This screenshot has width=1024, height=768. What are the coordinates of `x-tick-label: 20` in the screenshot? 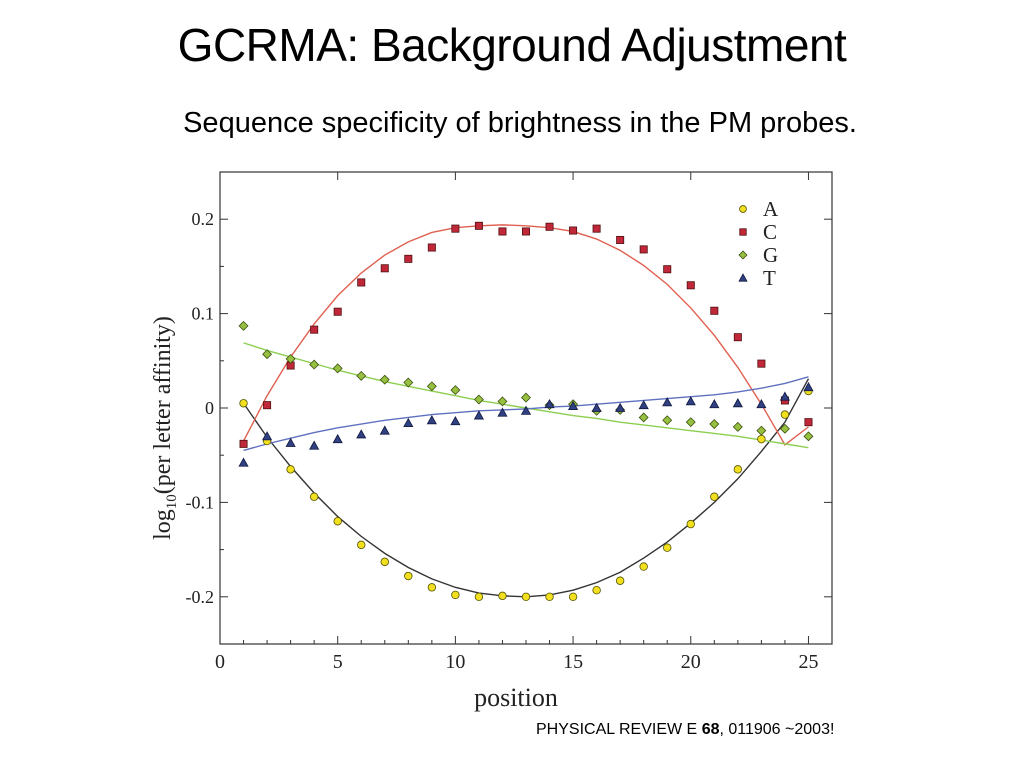 It's located at (691, 662).